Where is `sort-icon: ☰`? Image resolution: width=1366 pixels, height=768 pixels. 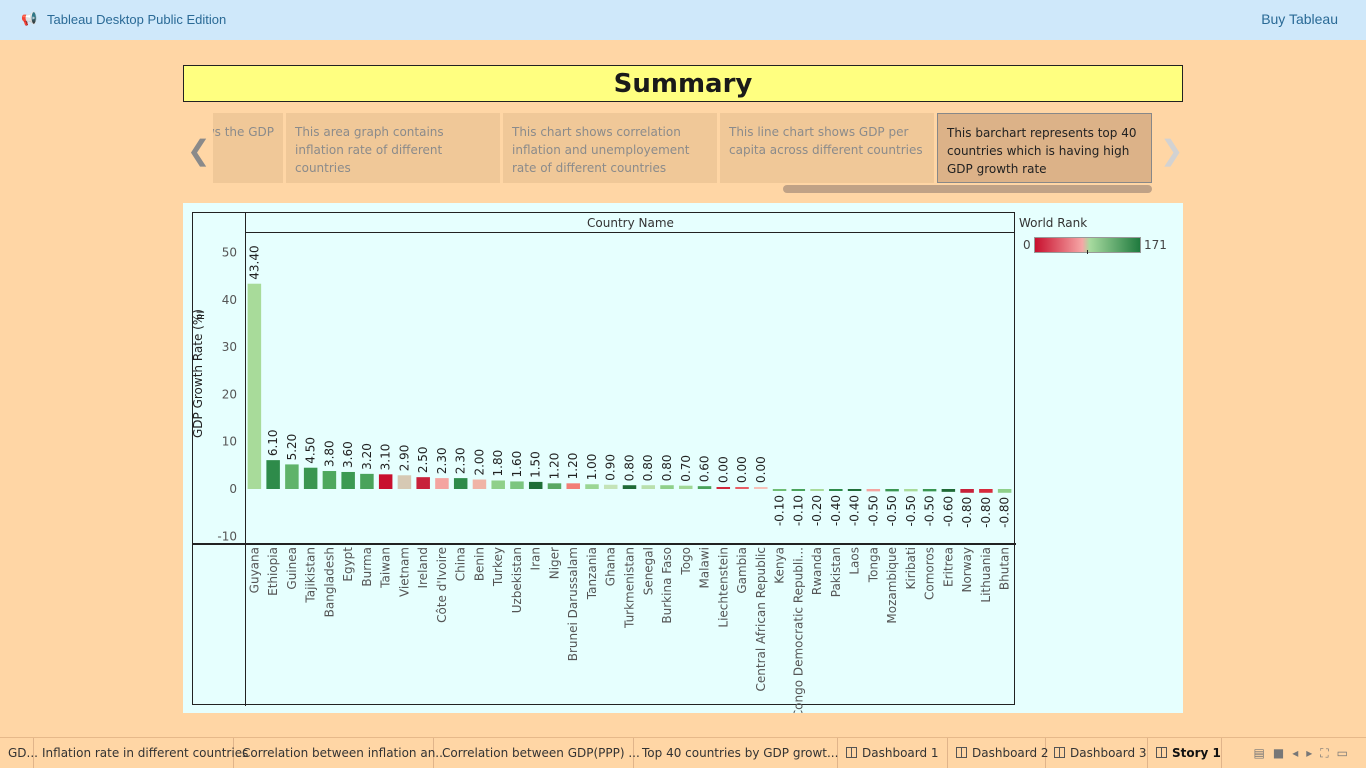 sort-icon: ☰ is located at coordinates (200, 316).